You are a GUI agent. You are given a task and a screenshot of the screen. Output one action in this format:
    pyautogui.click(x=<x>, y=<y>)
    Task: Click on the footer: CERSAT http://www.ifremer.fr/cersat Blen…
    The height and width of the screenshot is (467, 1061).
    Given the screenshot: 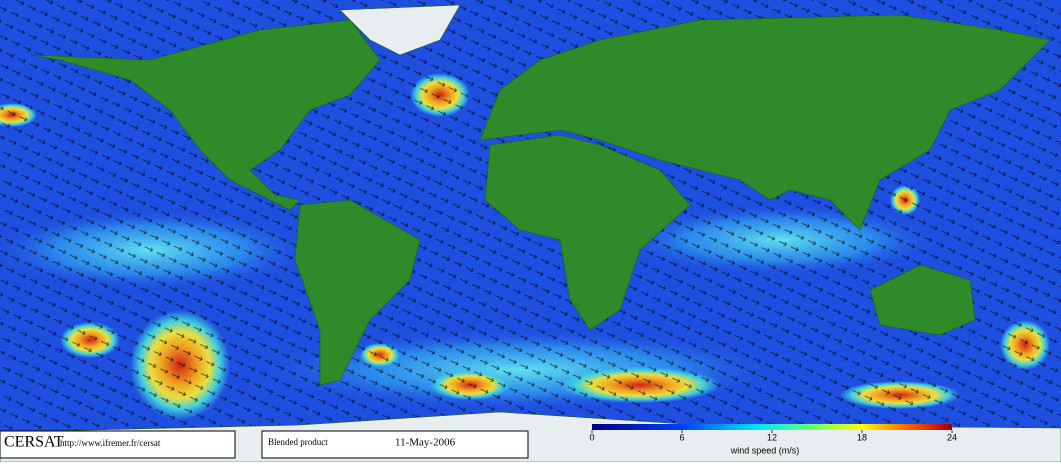 What is the action you would take?
    pyautogui.click(x=264, y=444)
    